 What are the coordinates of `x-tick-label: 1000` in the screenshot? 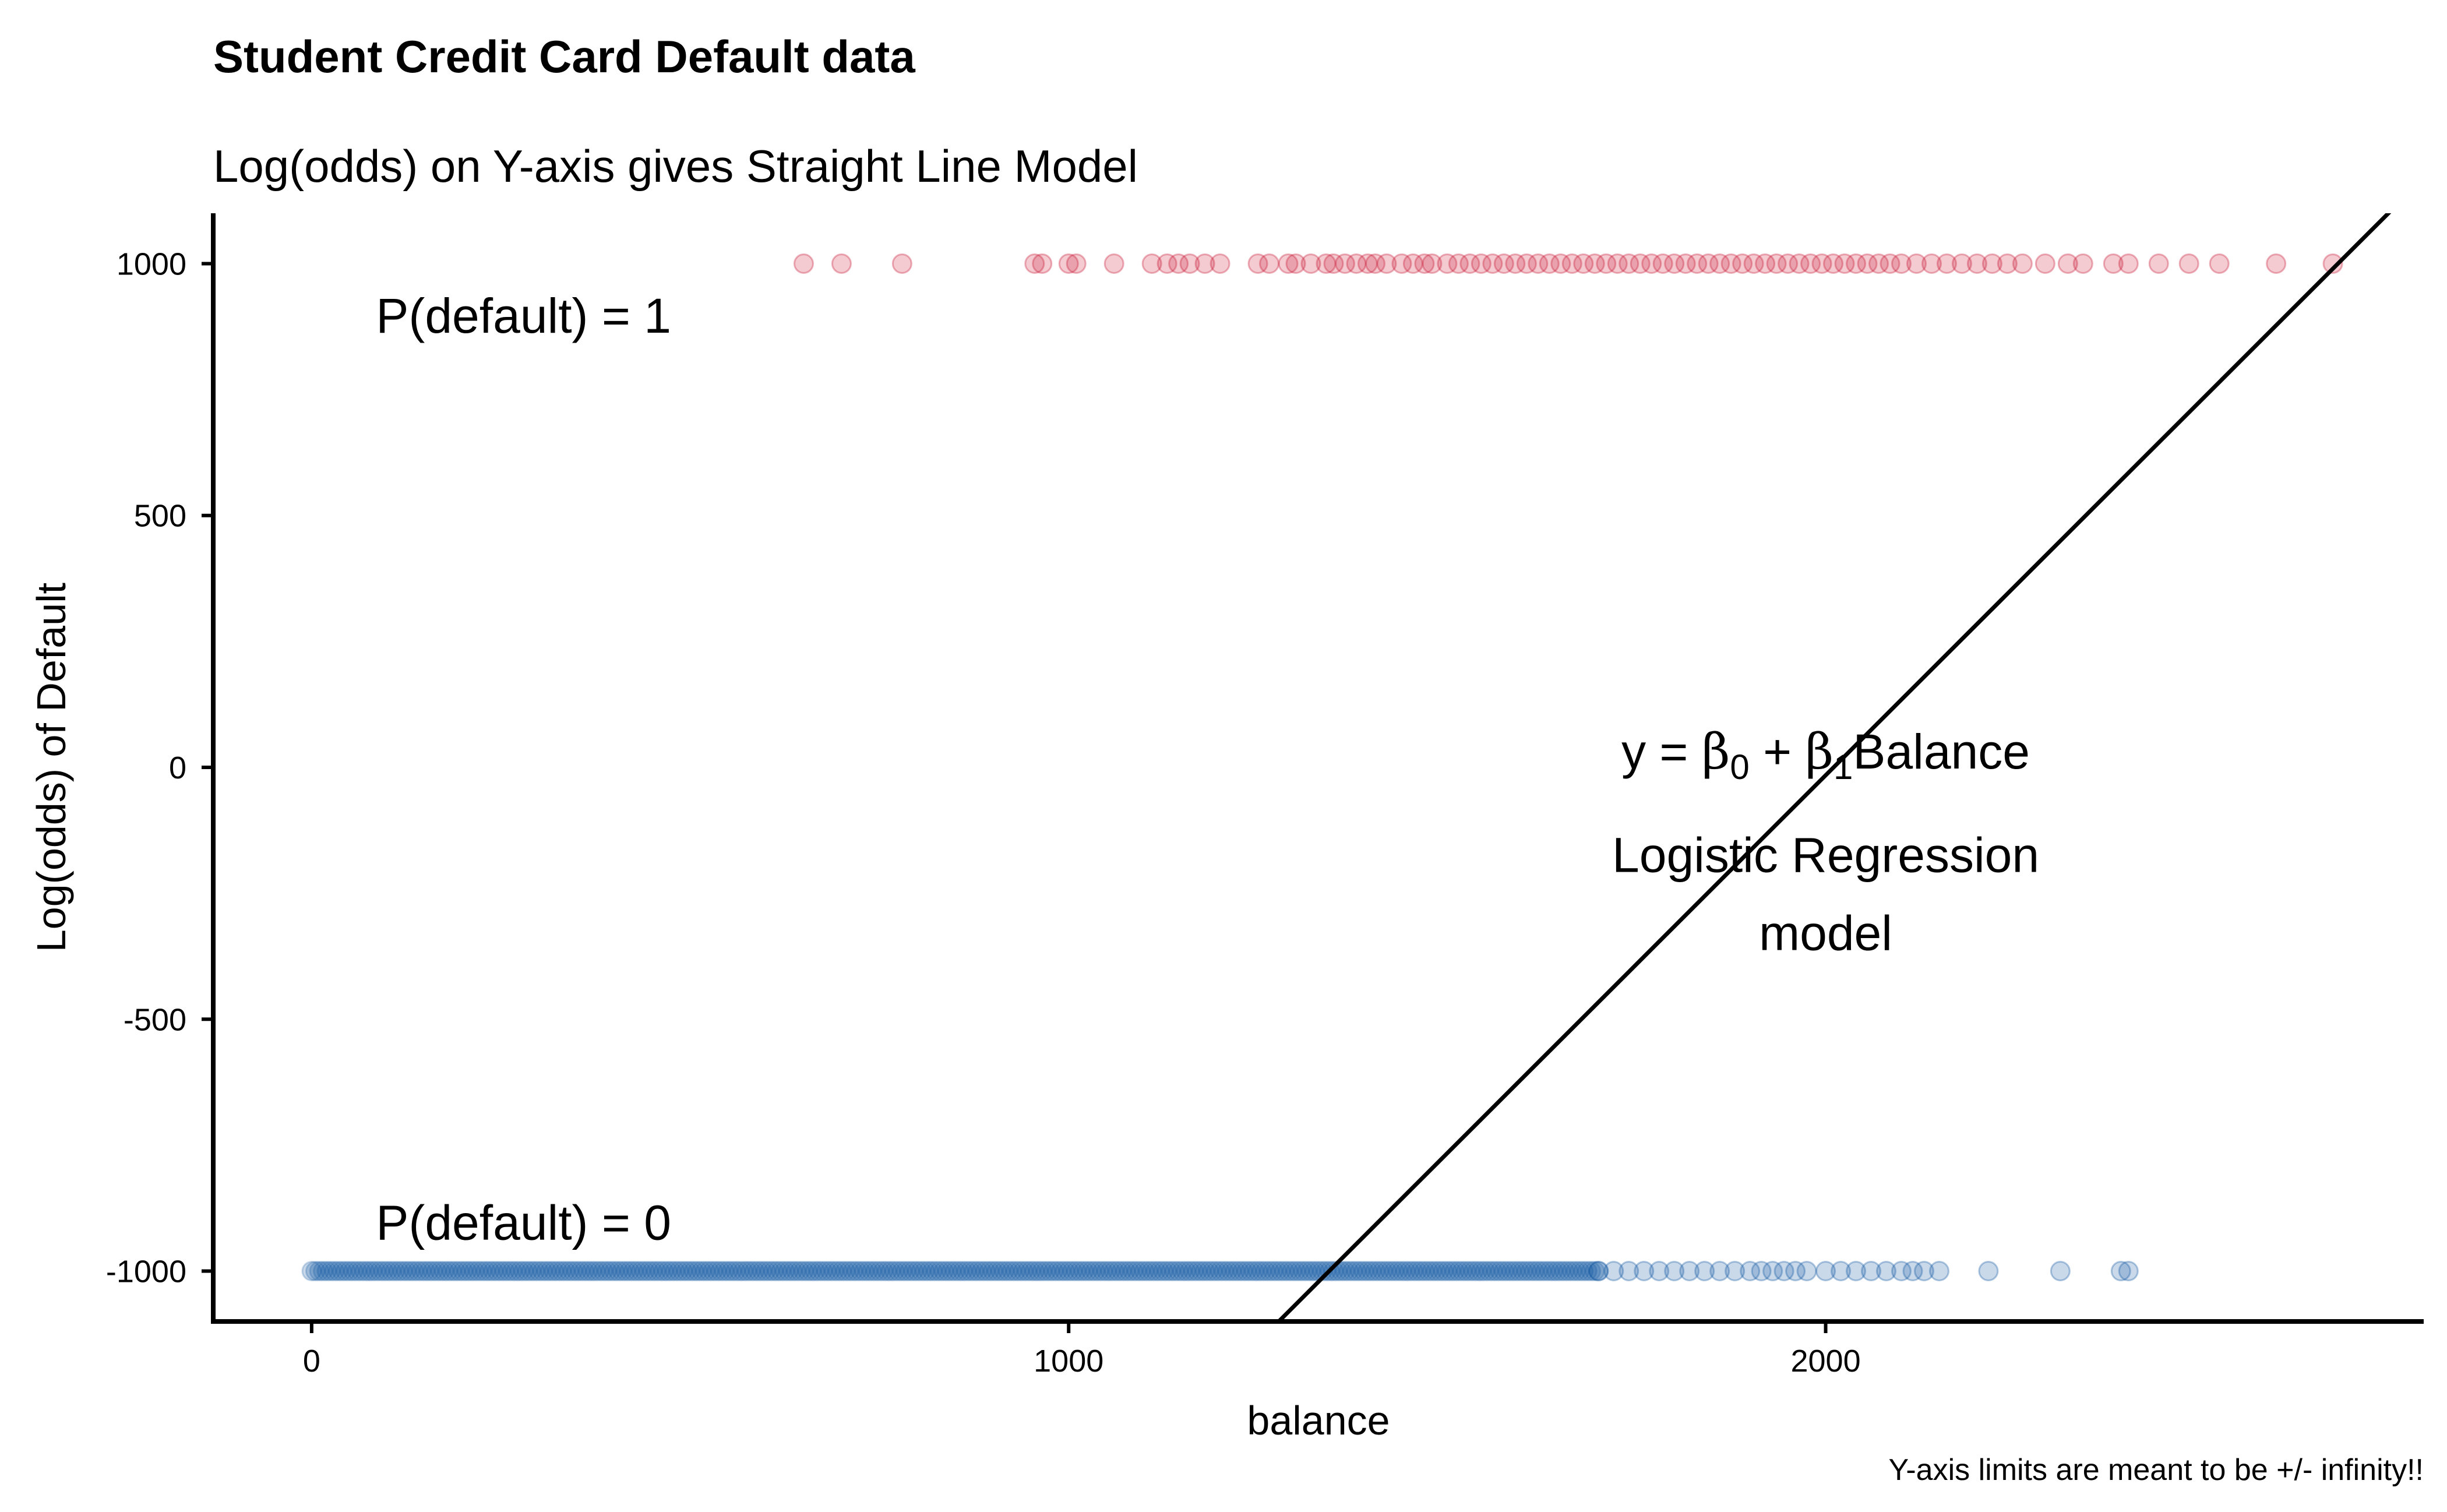 It's located at (1068, 1361).